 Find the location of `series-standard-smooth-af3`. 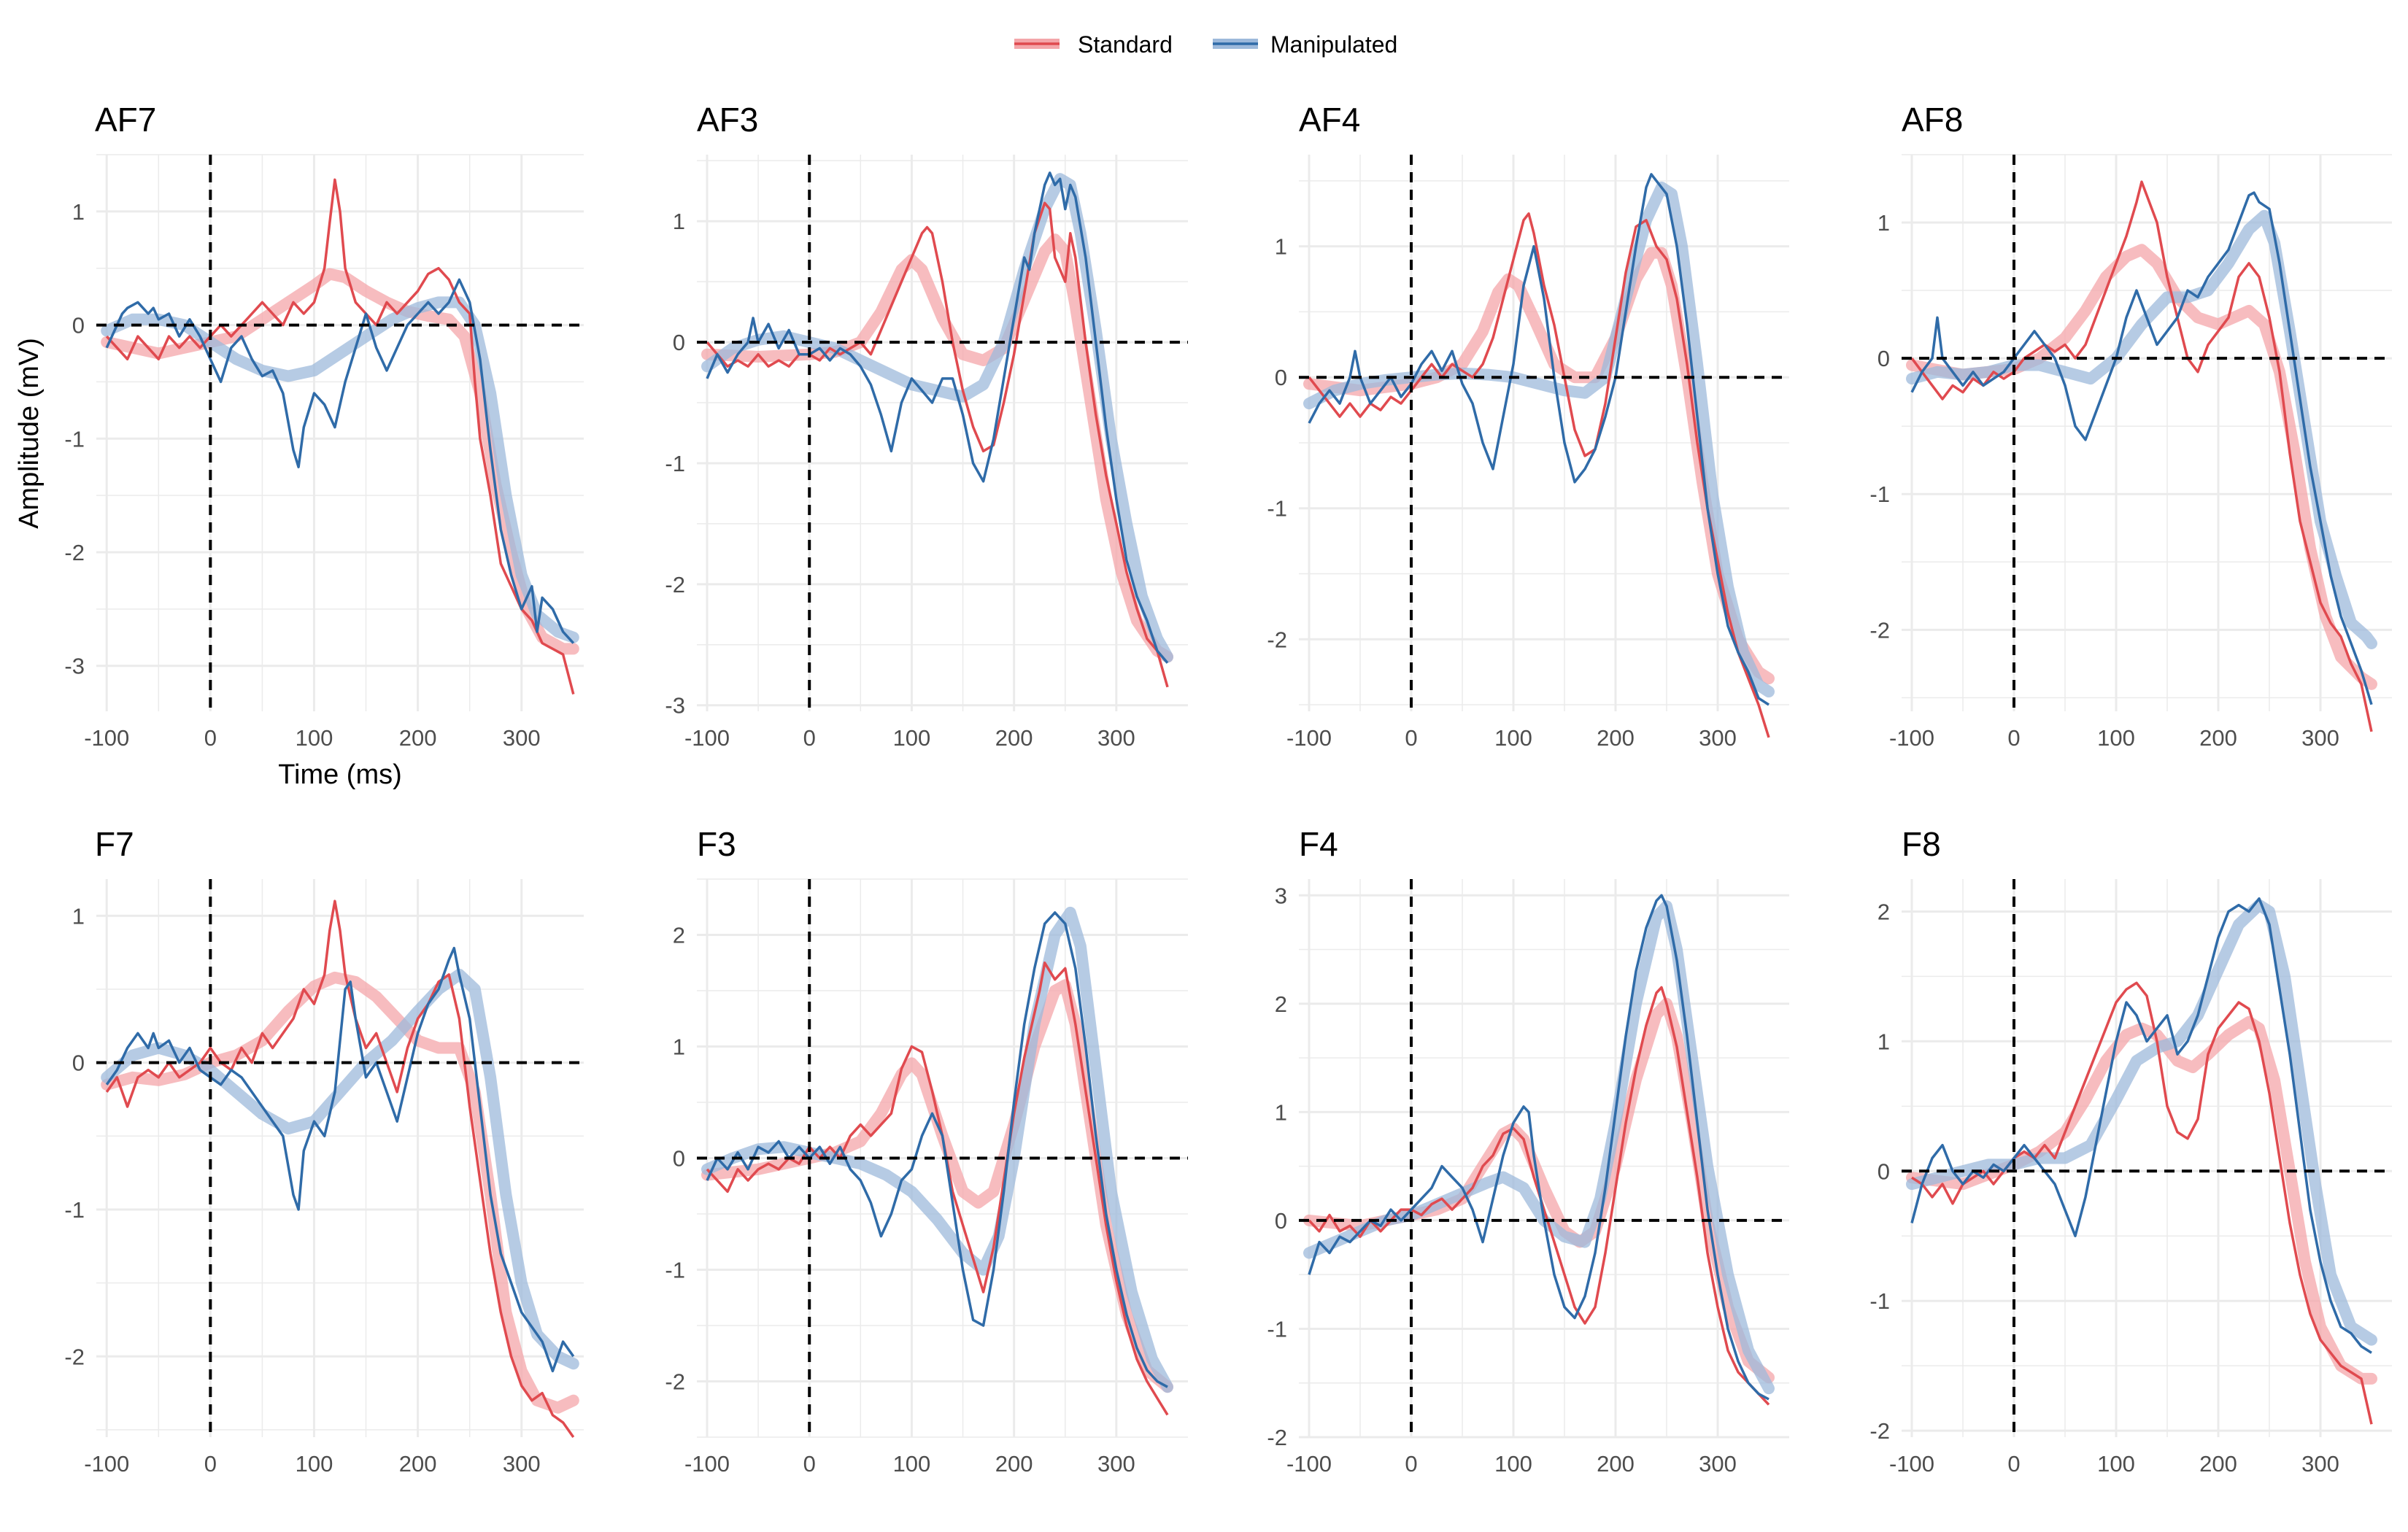

series-standard-smooth-af3 is located at coordinates (937, 448).